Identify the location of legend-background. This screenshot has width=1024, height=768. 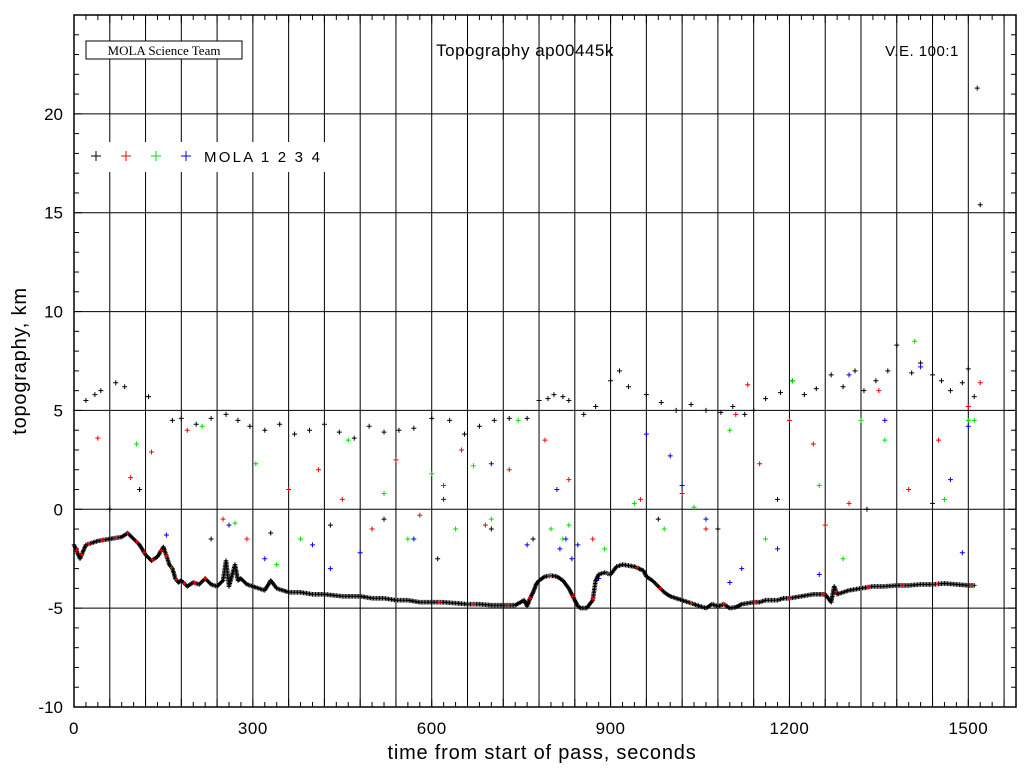
(207, 157).